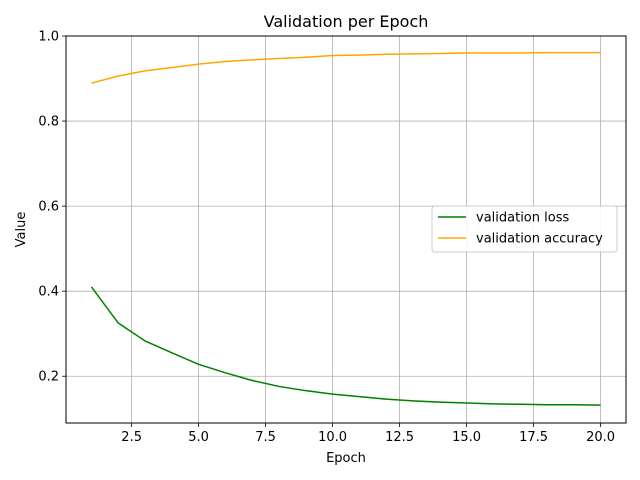  What do you see at coordinates (48, 207) in the screenshot?
I see `y-tick-label: 0.6` at bounding box center [48, 207].